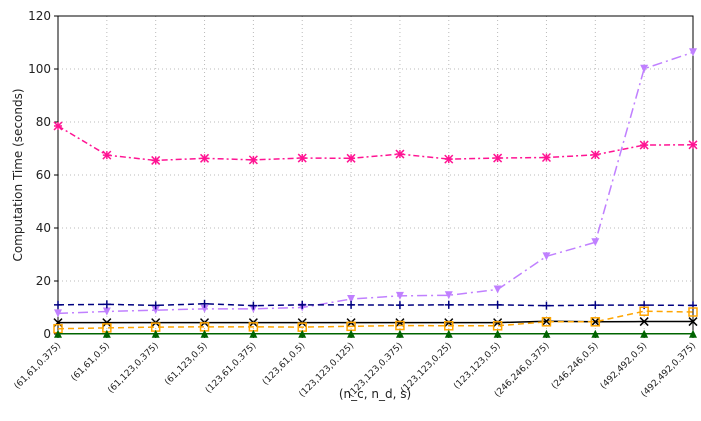 The height and width of the screenshot is (421, 701). I want to click on y-tick-label: 120, so click(39, 16).